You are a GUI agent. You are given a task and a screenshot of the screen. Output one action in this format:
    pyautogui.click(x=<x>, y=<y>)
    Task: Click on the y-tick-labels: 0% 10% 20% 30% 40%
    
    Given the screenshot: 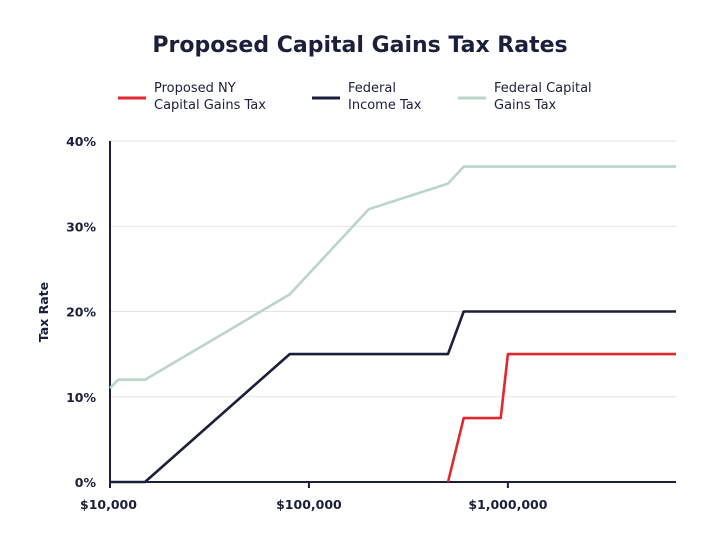 What is the action you would take?
    pyautogui.click(x=81, y=312)
    